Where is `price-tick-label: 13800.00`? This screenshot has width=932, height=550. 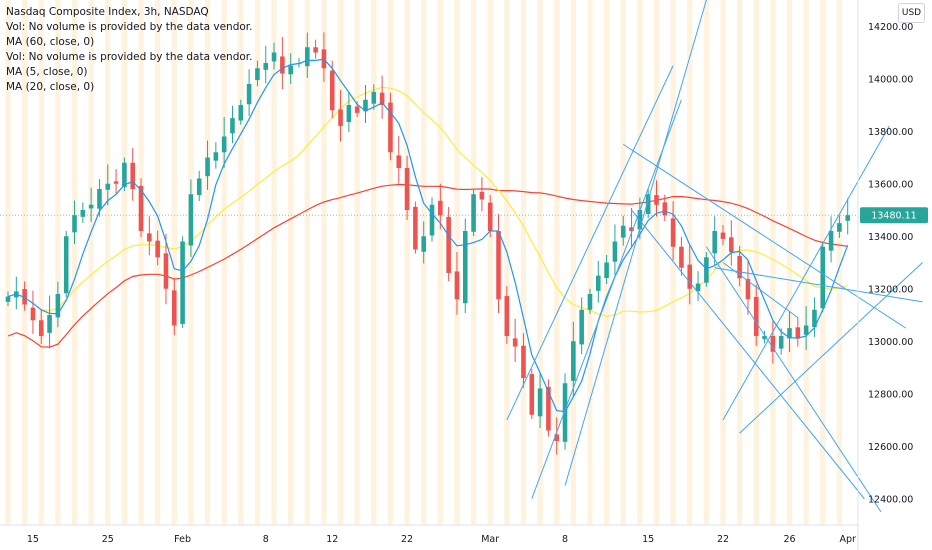 price-tick-label: 13800.00 is located at coordinates (890, 132).